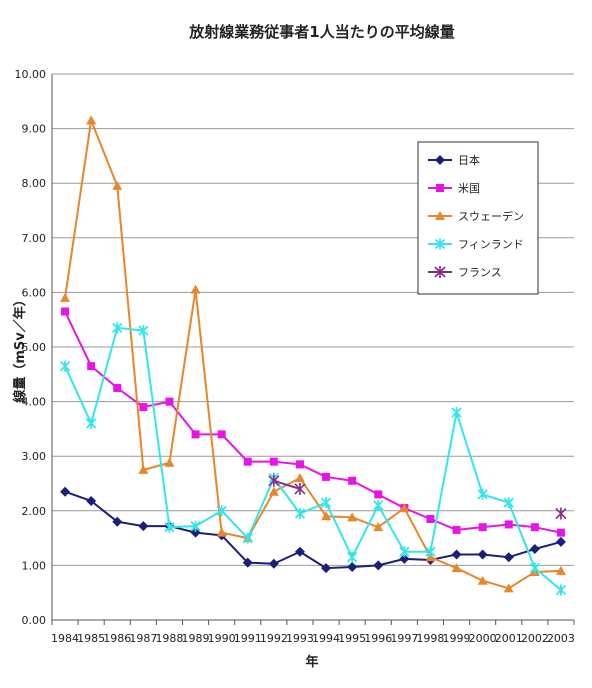 The image size is (592, 688). Describe the element at coordinates (34, 402) in the screenshot. I see `y-tick-label: 4.00` at that location.